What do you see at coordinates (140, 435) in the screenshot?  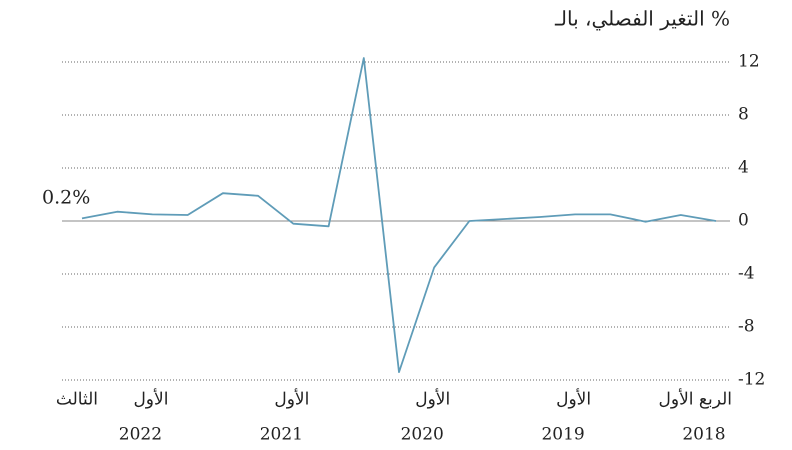 I see `year-label: 2022` at bounding box center [140, 435].